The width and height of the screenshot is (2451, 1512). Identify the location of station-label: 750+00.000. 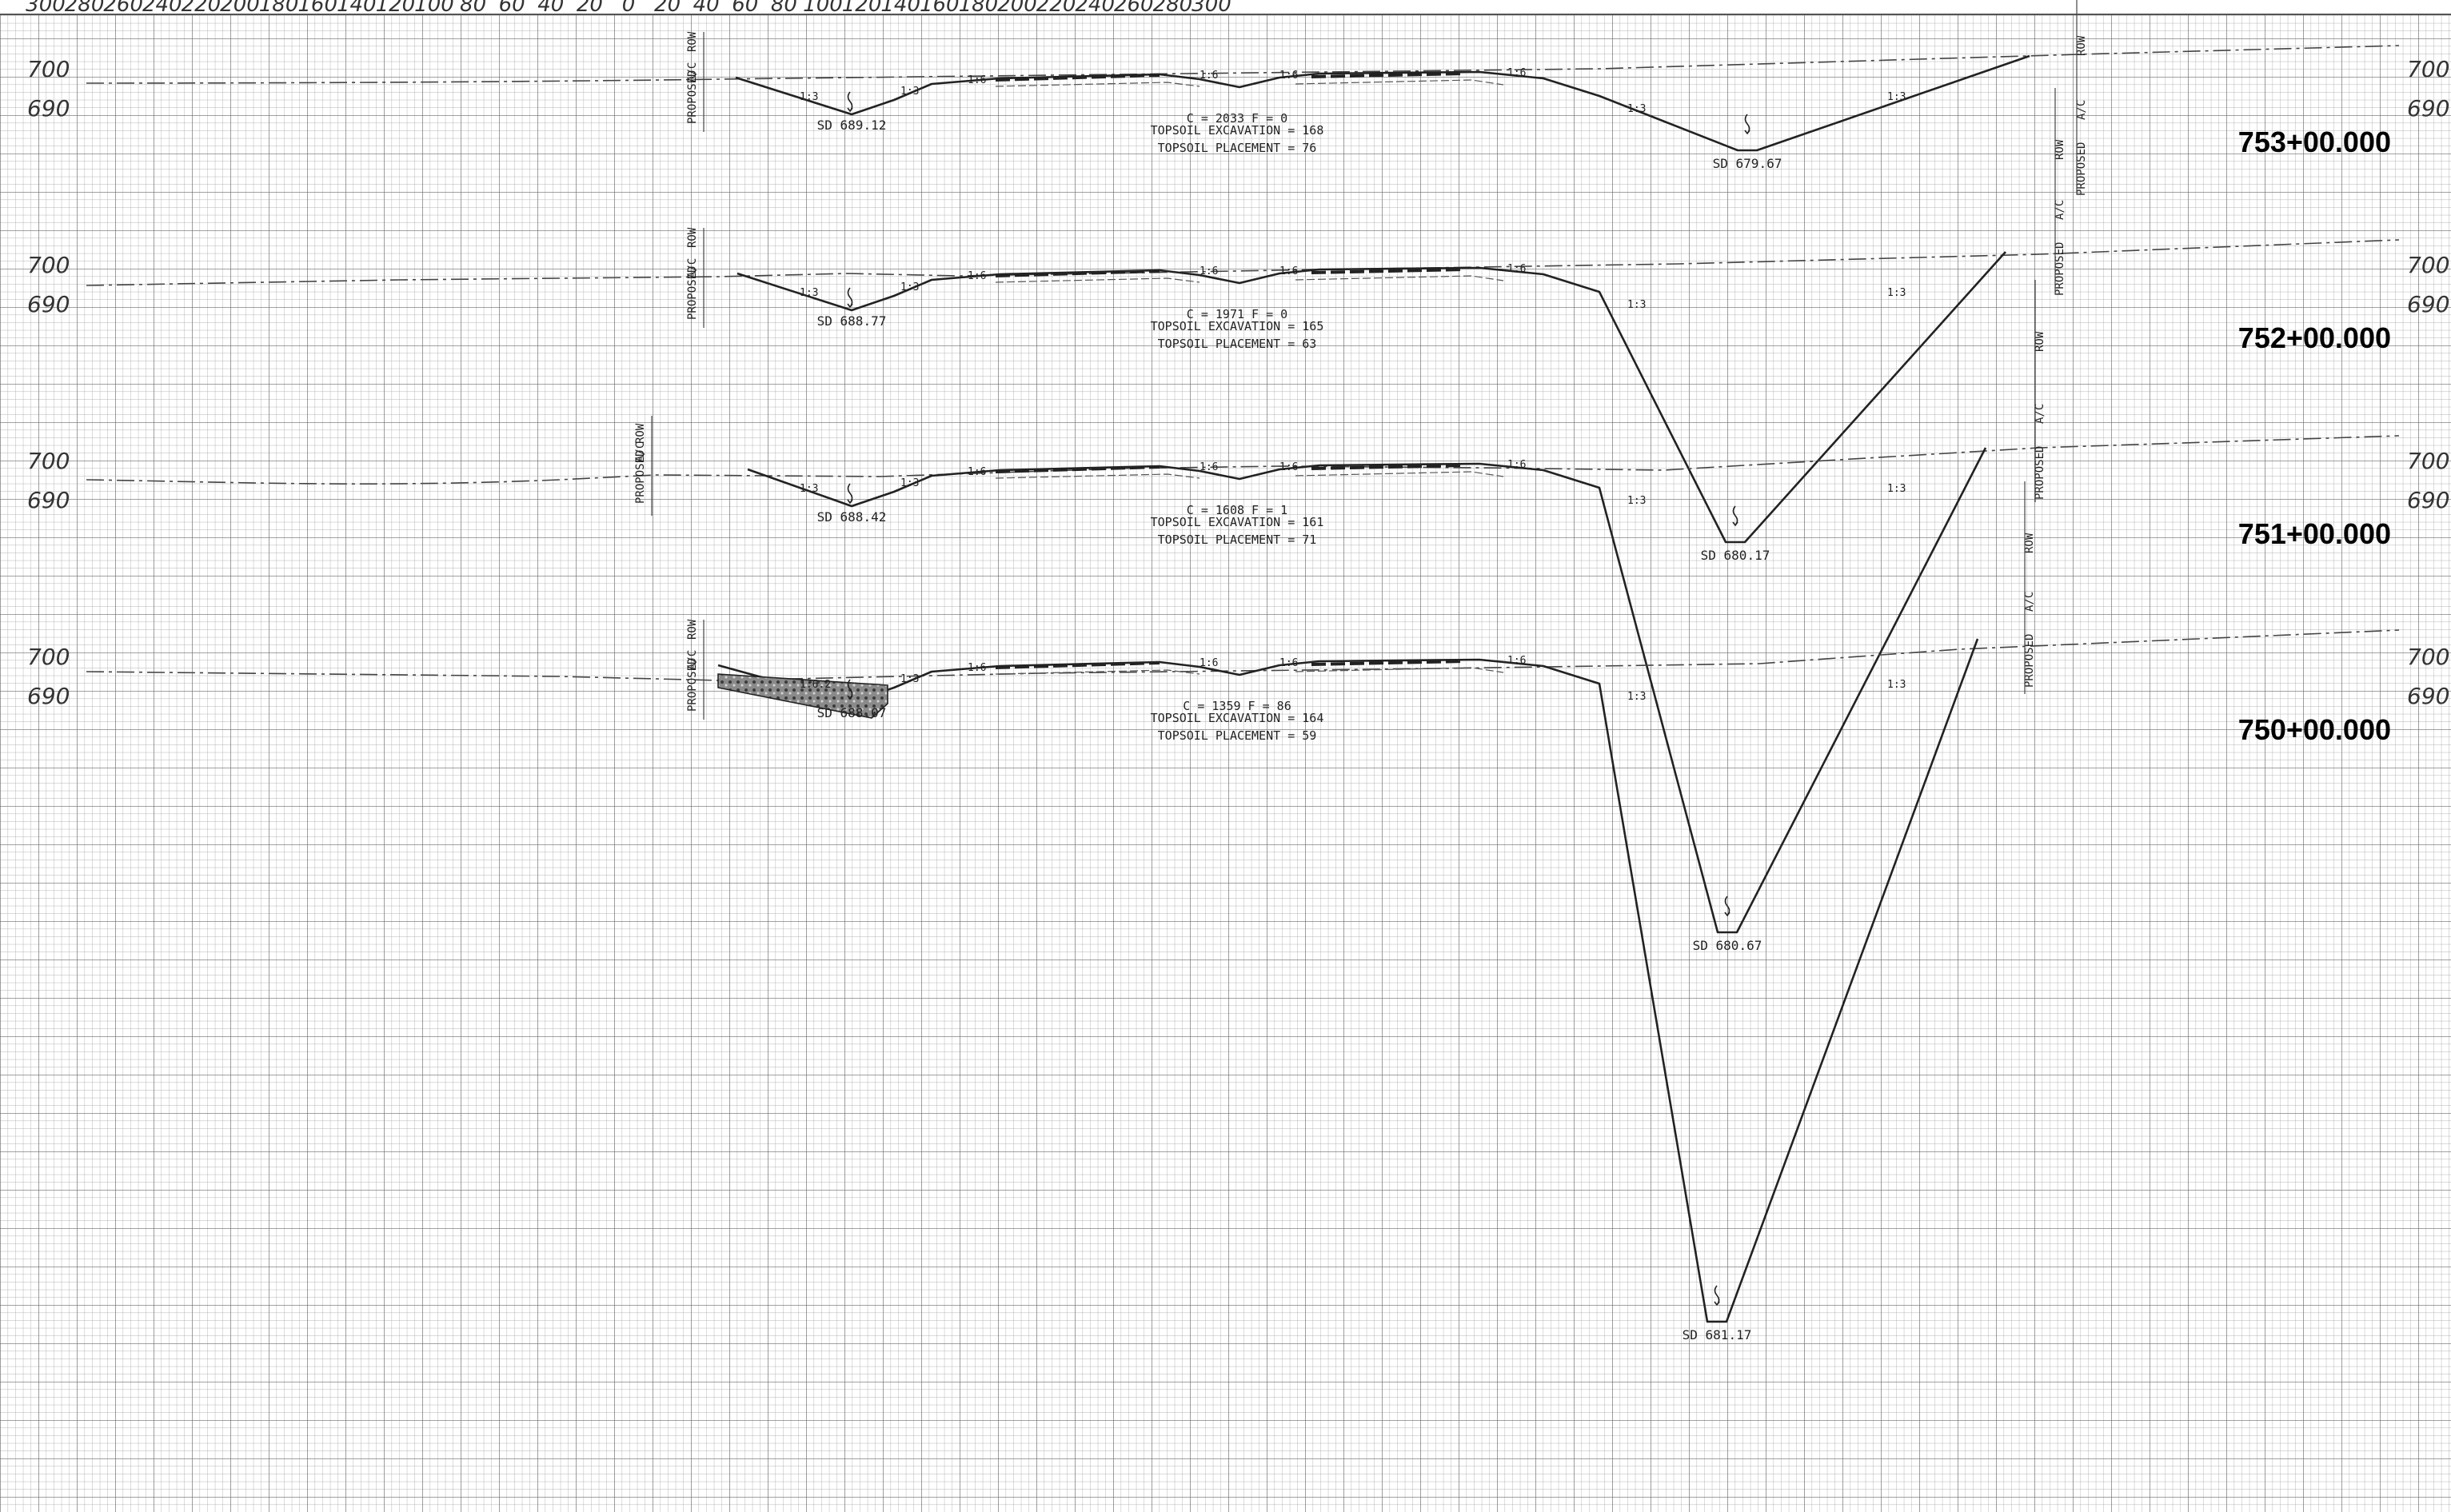
(2314, 729).